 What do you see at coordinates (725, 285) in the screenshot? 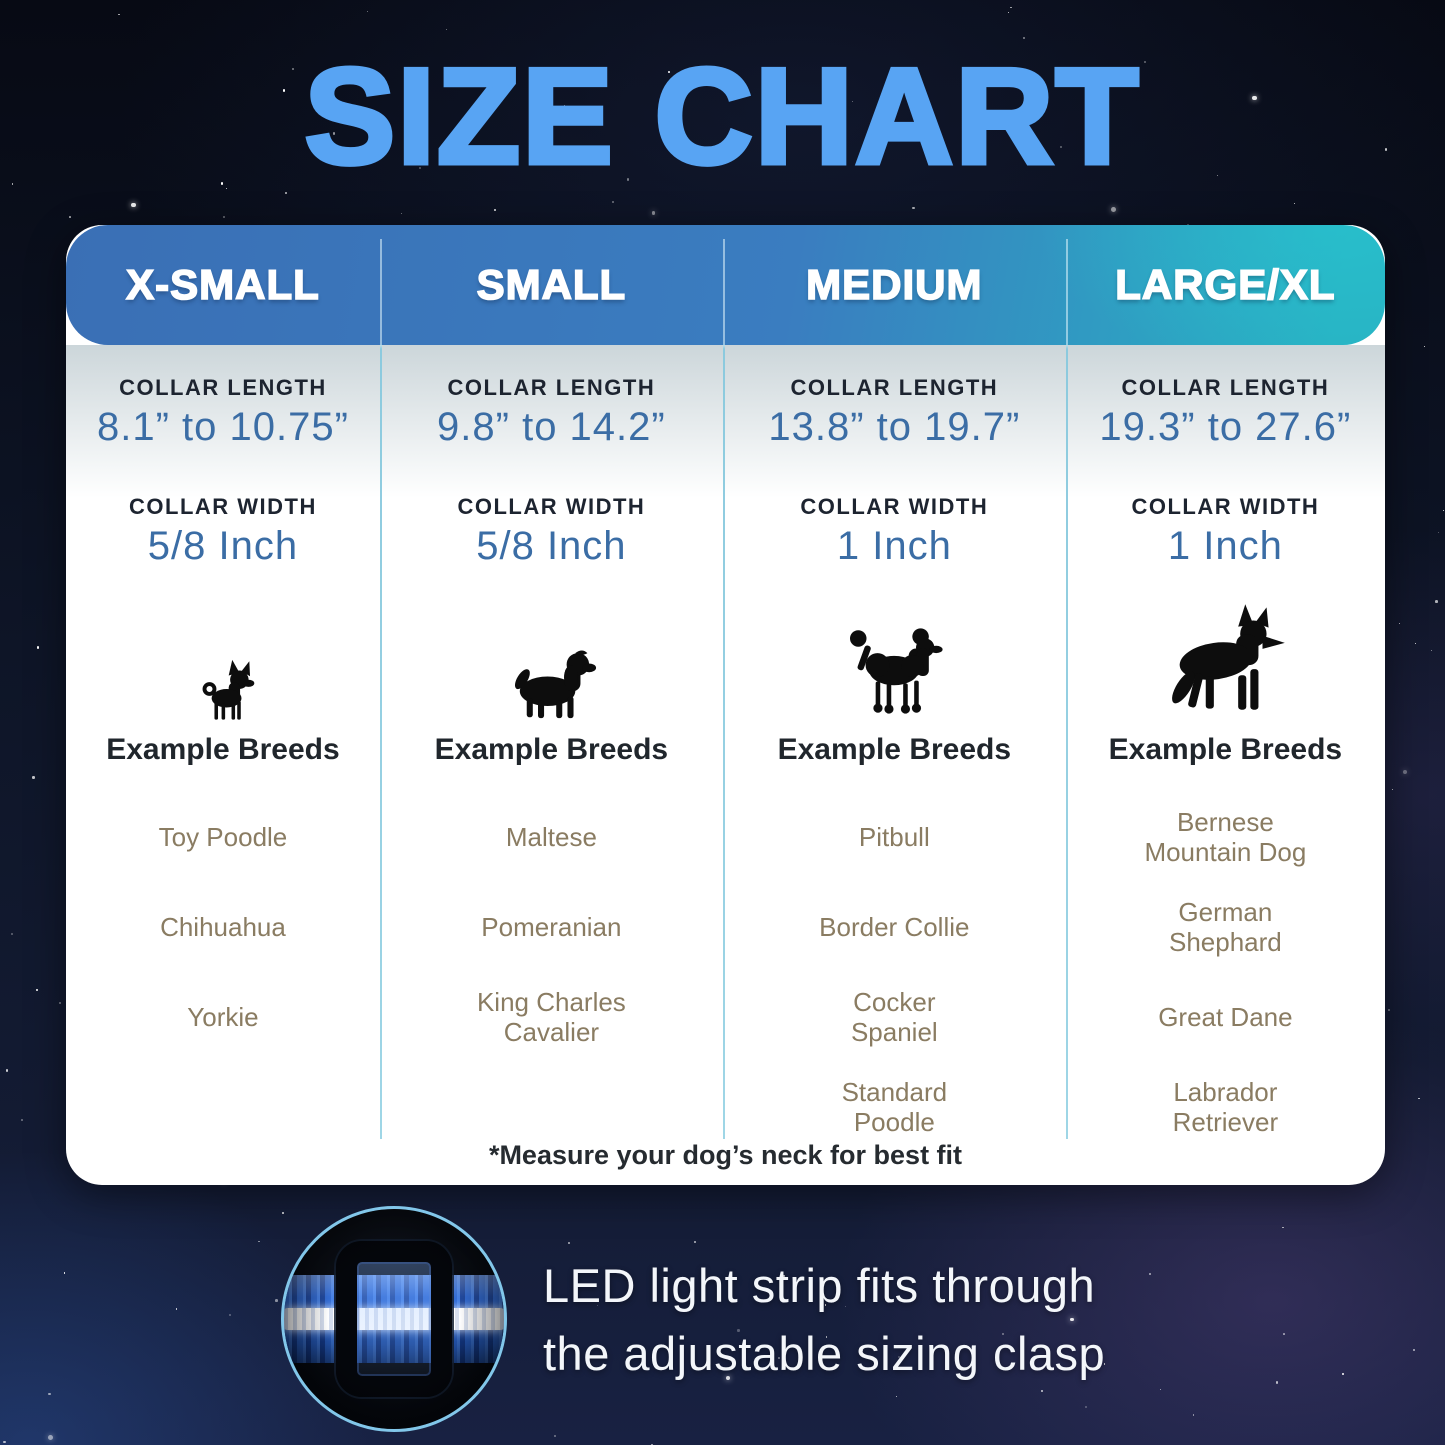
I see `size-chart-header-row: X-SMALL SMALL MEDIUM LARGE/XL` at bounding box center [725, 285].